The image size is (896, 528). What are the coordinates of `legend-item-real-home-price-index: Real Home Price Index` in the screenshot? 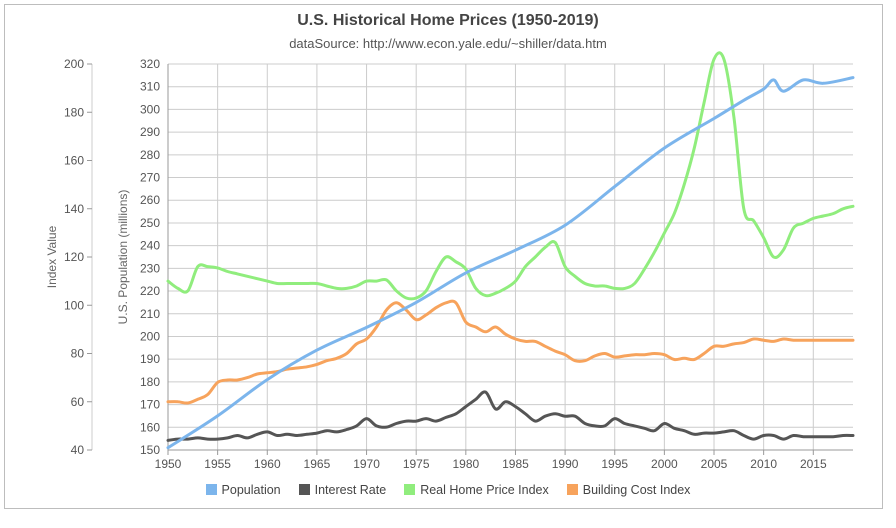 It's located at (476, 490).